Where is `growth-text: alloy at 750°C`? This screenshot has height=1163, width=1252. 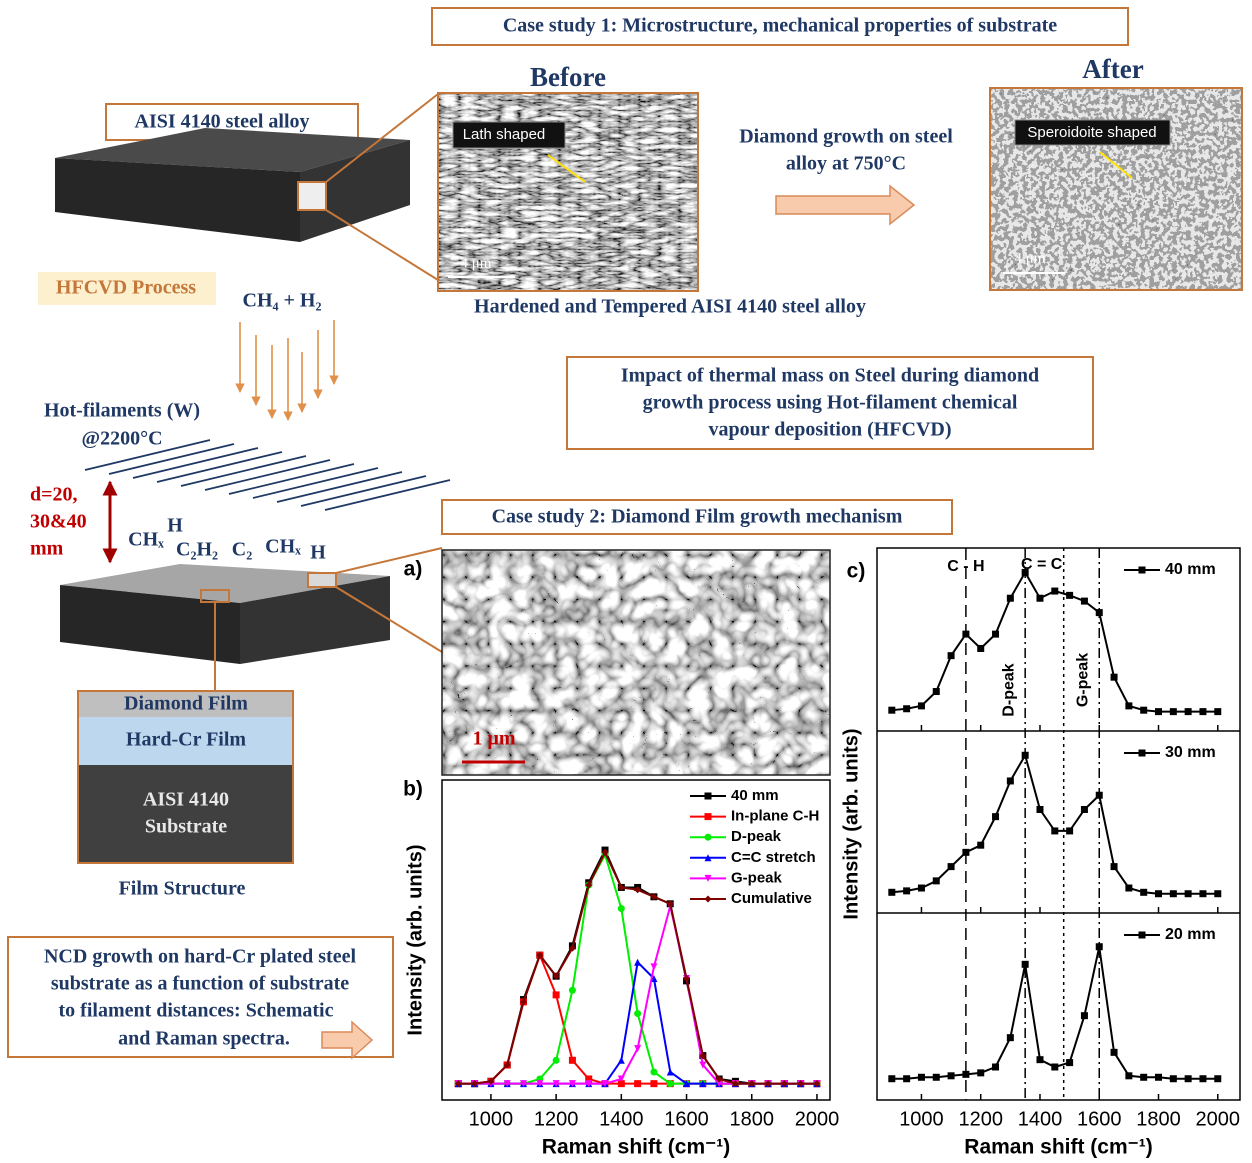
growth-text: alloy at 750°C is located at coordinates (846, 164).